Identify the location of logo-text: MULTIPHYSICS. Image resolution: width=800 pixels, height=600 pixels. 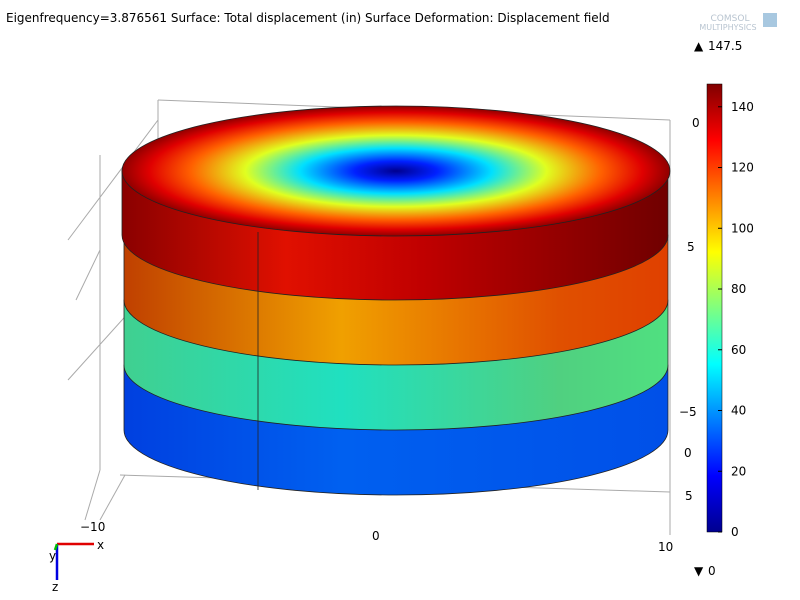
(727, 27).